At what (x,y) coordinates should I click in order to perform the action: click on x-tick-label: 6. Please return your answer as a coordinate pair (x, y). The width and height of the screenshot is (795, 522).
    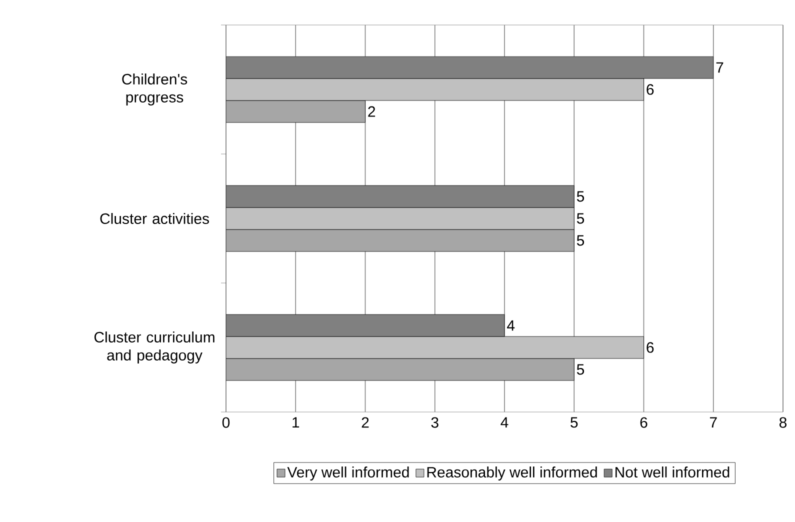
    Looking at the image, I should click on (644, 422).